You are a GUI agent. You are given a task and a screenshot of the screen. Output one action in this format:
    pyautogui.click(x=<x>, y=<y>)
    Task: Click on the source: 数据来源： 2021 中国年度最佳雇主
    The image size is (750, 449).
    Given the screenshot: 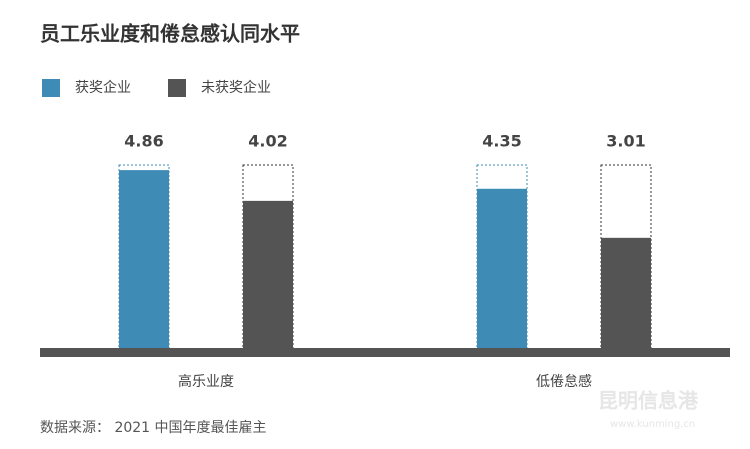 What is the action you would take?
    pyautogui.click(x=153, y=427)
    